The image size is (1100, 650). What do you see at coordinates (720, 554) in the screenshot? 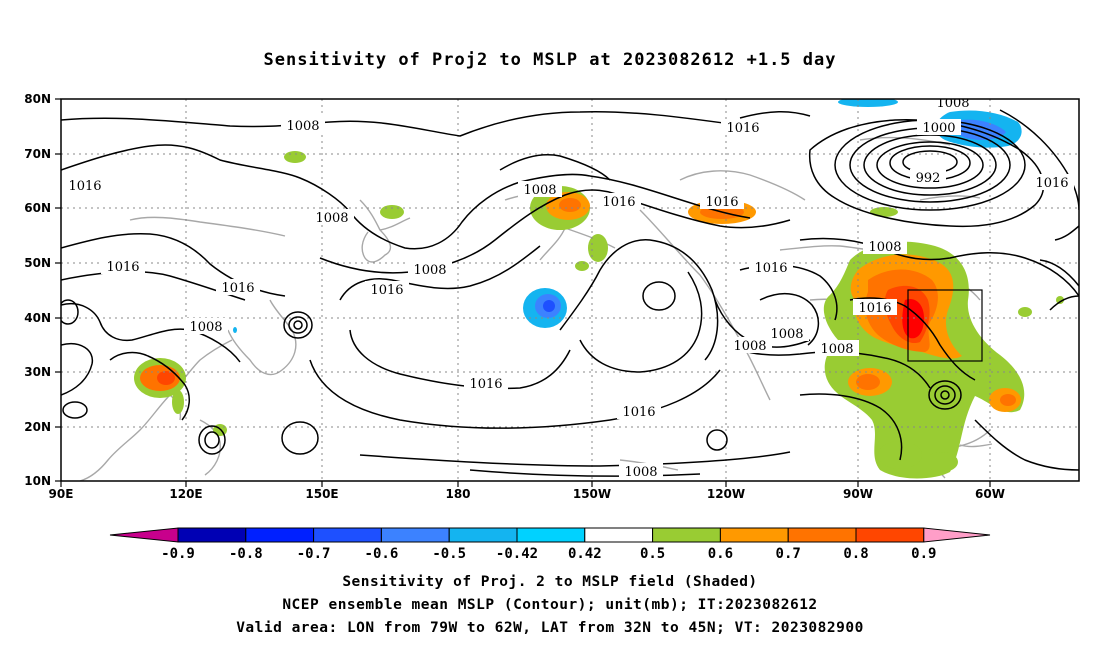
I see `colorbar-label: 0.6` at bounding box center [720, 554].